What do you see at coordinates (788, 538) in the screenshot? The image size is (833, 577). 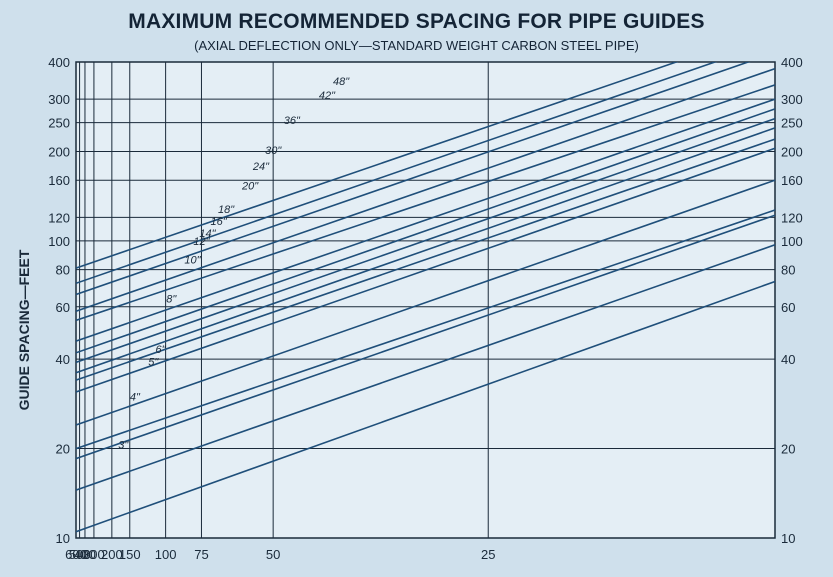 I see `y-tick-right-10: 10` at bounding box center [788, 538].